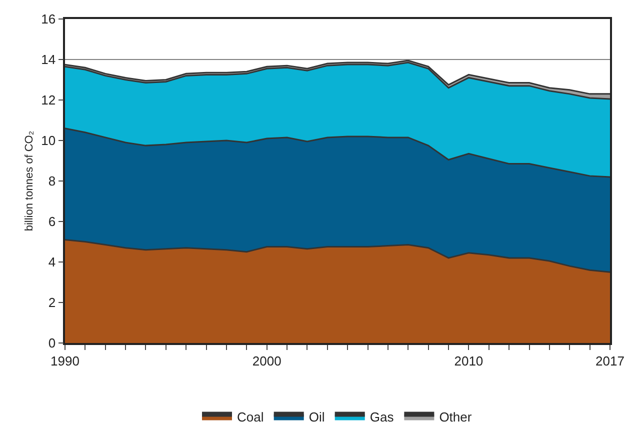  Describe the element at coordinates (469, 360) in the screenshot. I see `x-tick-label: 2010` at that location.